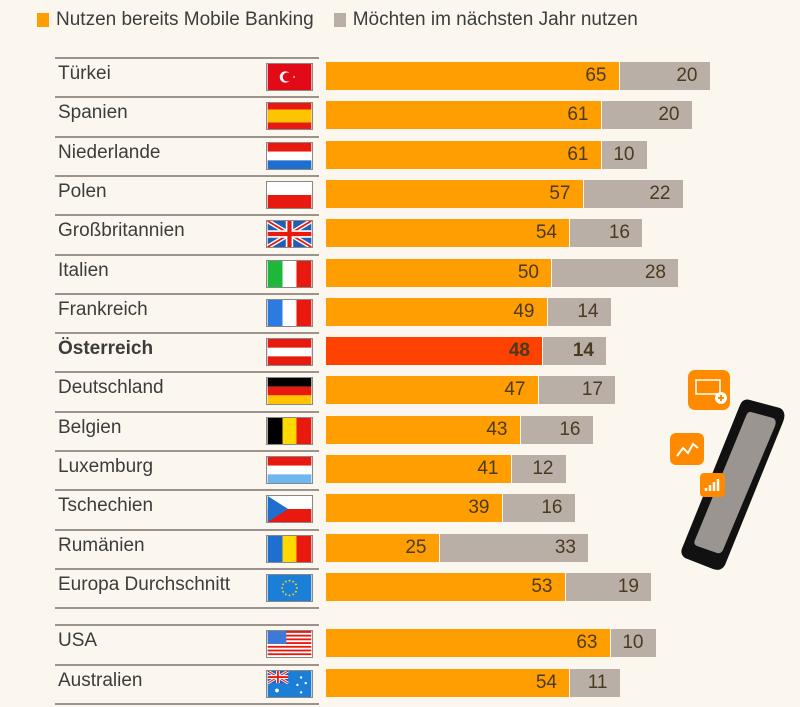  What do you see at coordinates (289, 470) in the screenshot?
I see `luxembourg-flag-icon` at bounding box center [289, 470].